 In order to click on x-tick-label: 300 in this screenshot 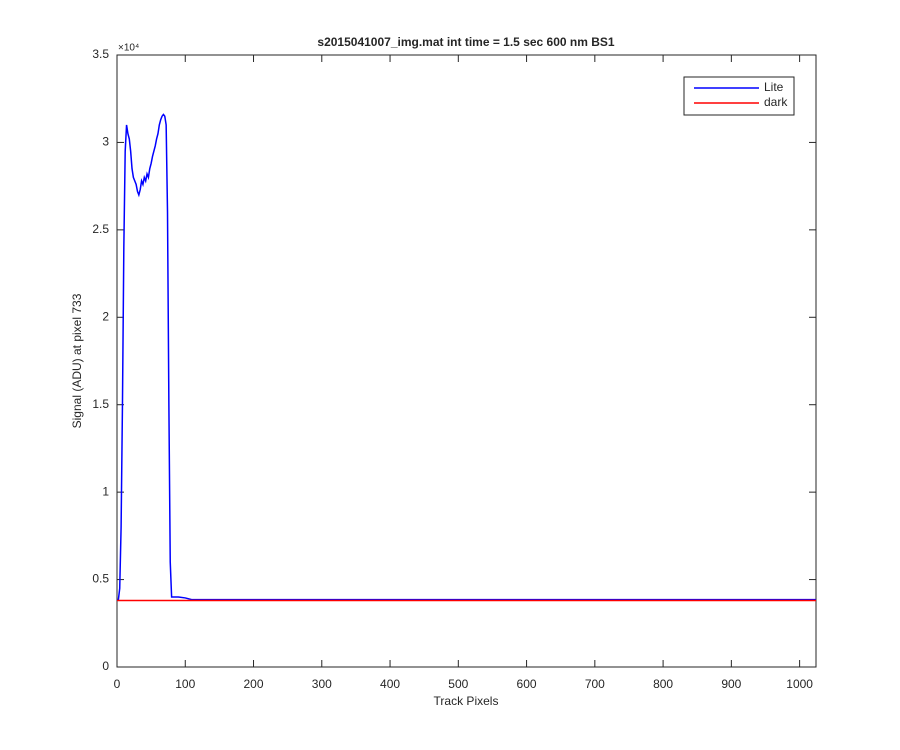, I will do `click(322, 684)`.